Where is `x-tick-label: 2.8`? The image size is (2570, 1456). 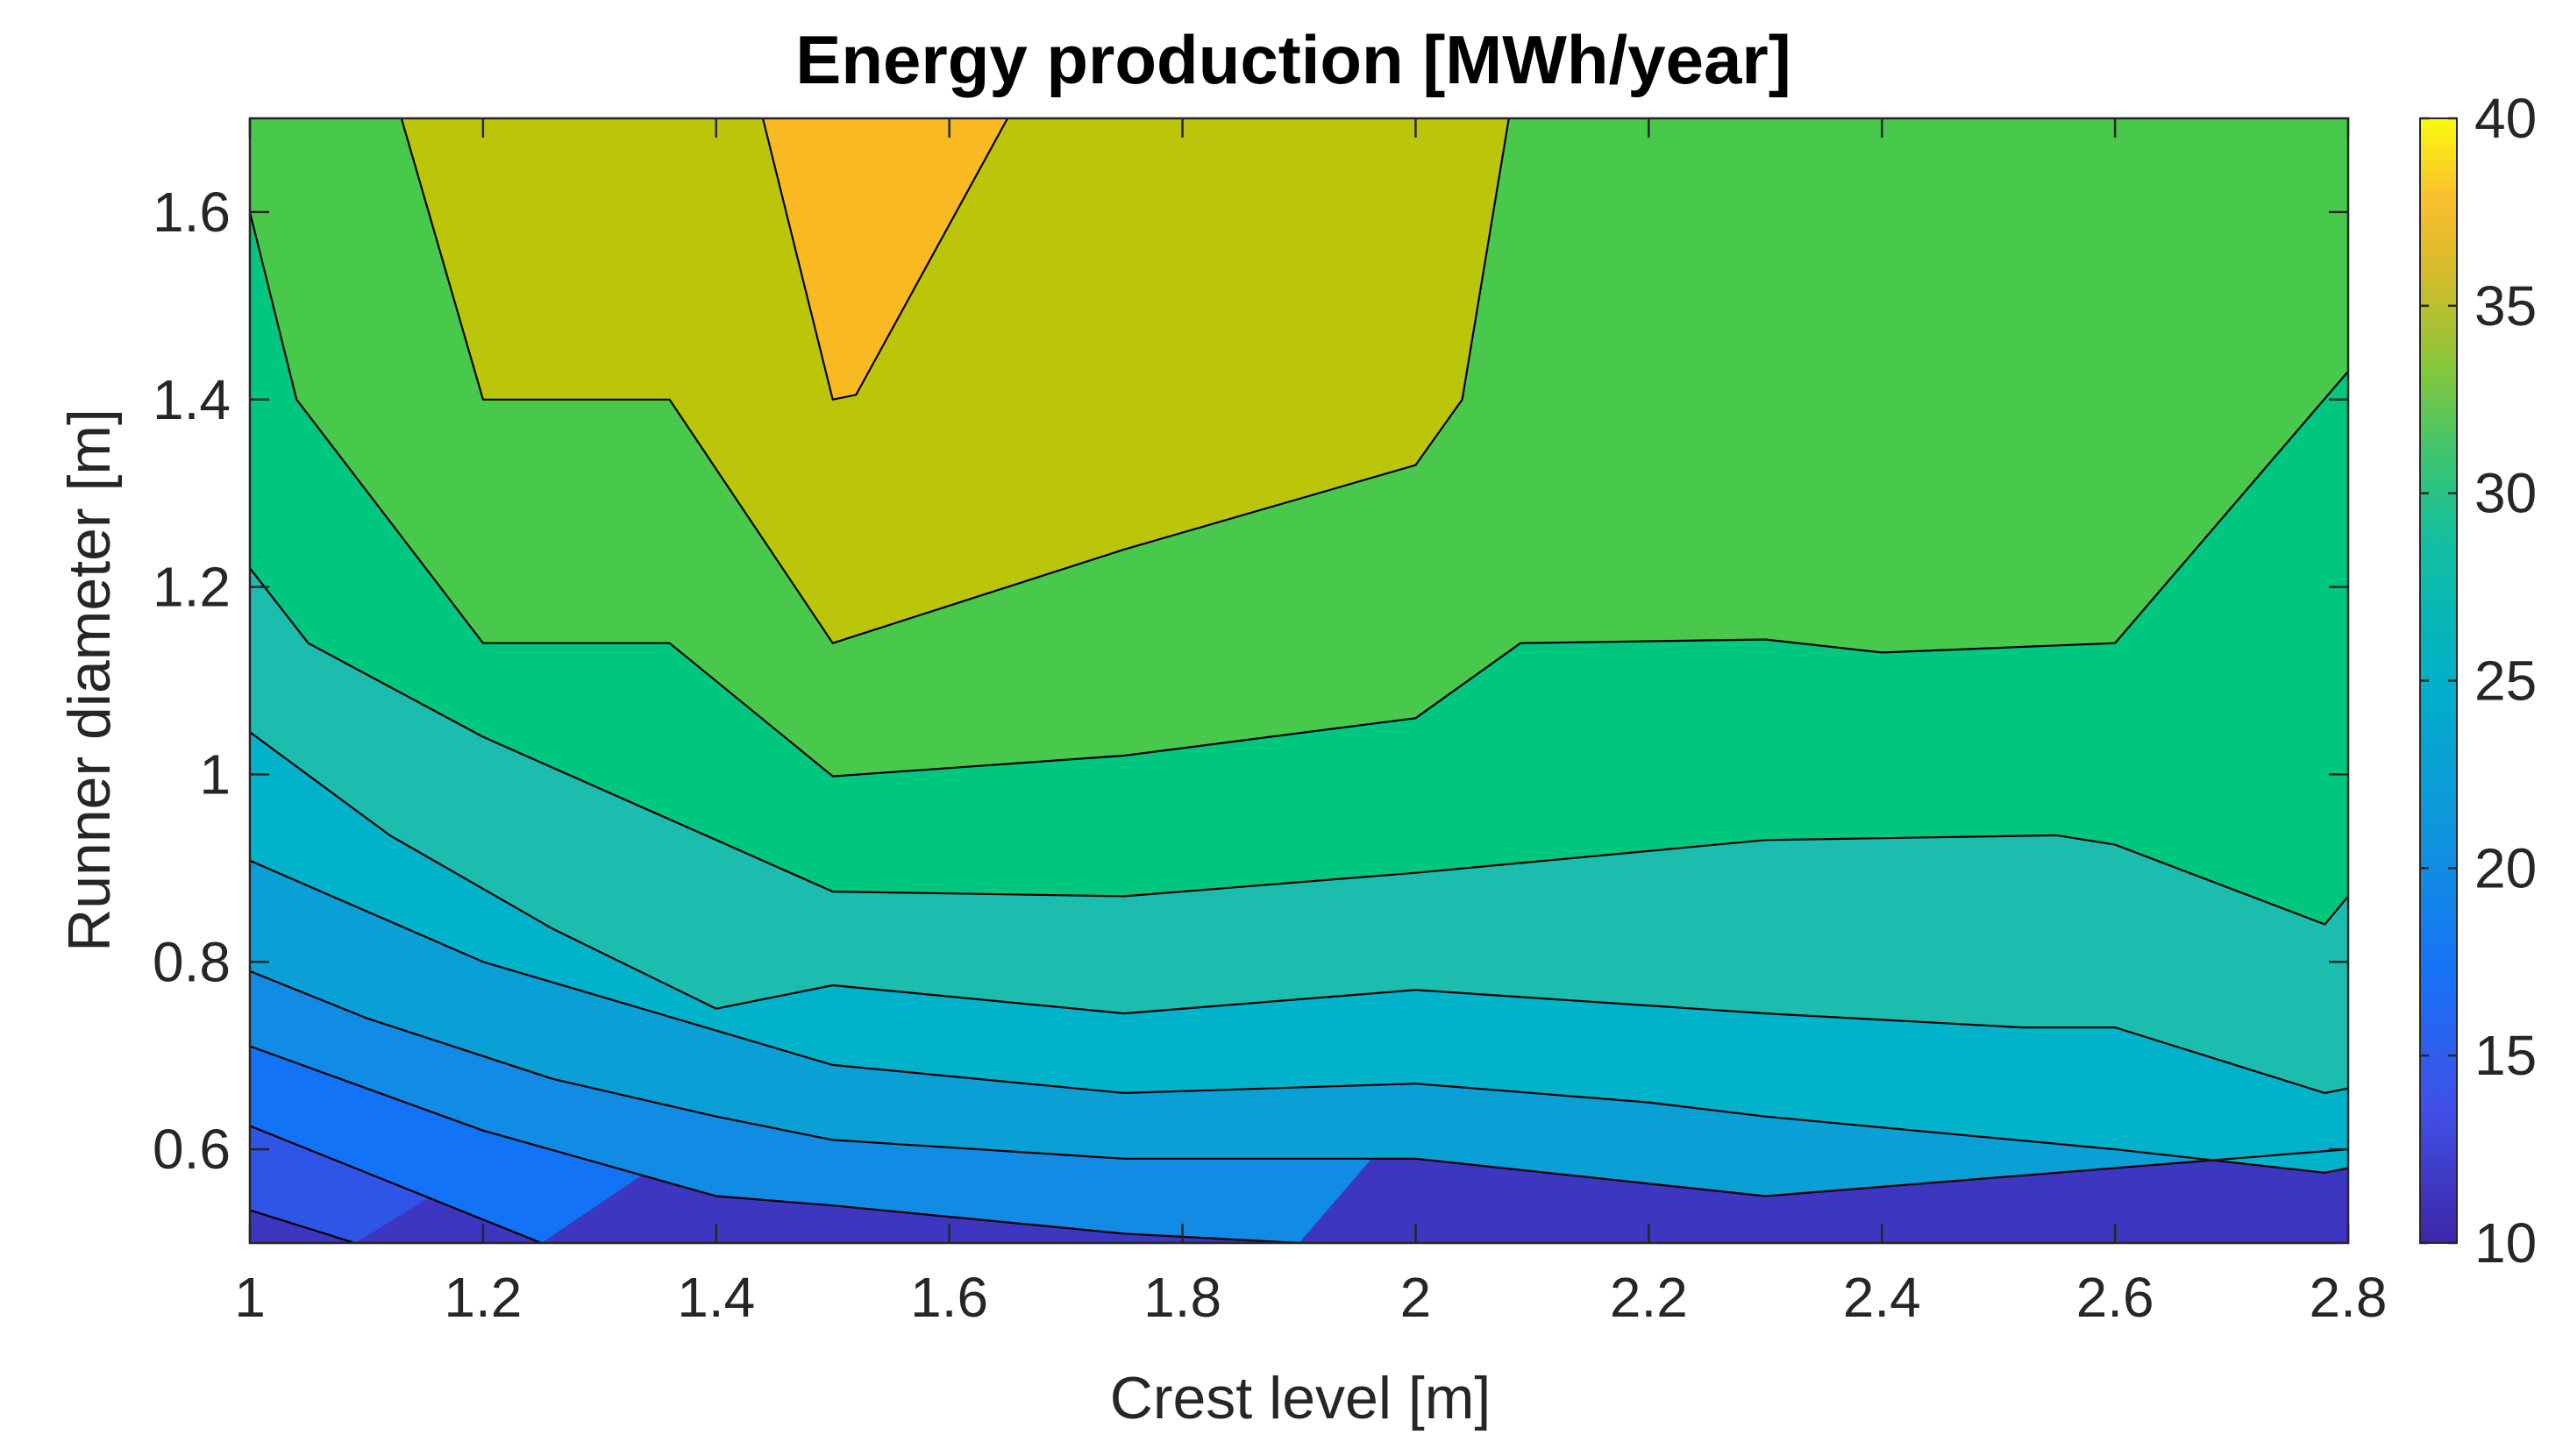 x-tick-label: 2.8 is located at coordinates (2349, 1297).